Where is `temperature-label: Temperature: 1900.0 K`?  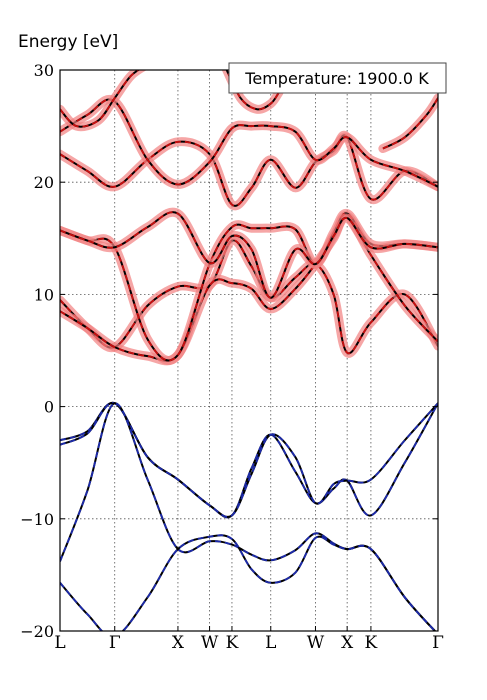
temperature-label: Temperature: 1900.0 K is located at coordinates (336, 78).